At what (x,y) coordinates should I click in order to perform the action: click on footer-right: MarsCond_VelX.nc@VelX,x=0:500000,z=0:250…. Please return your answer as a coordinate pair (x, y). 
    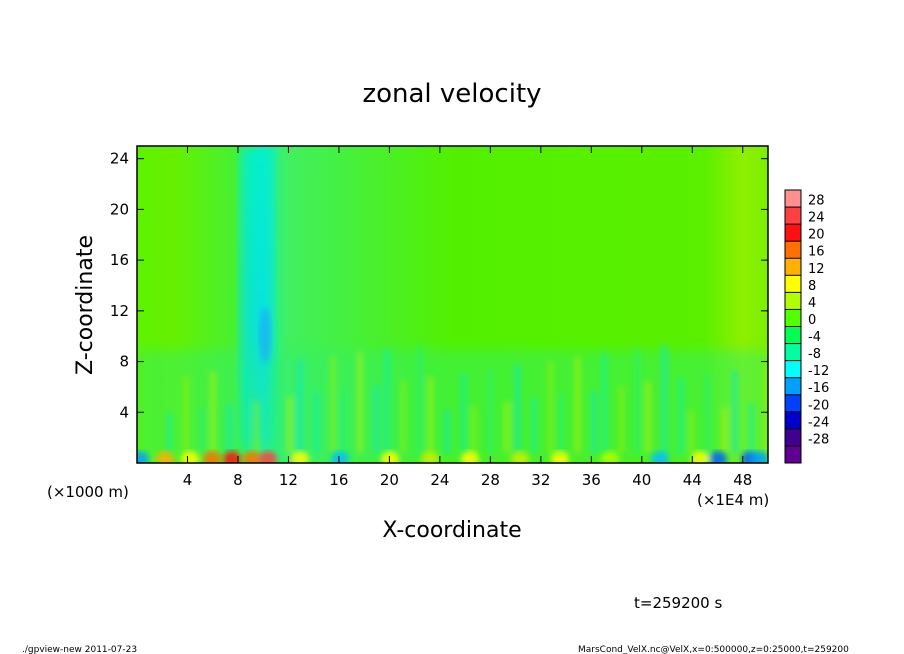
    Looking at the image, I should click on (713, 649).